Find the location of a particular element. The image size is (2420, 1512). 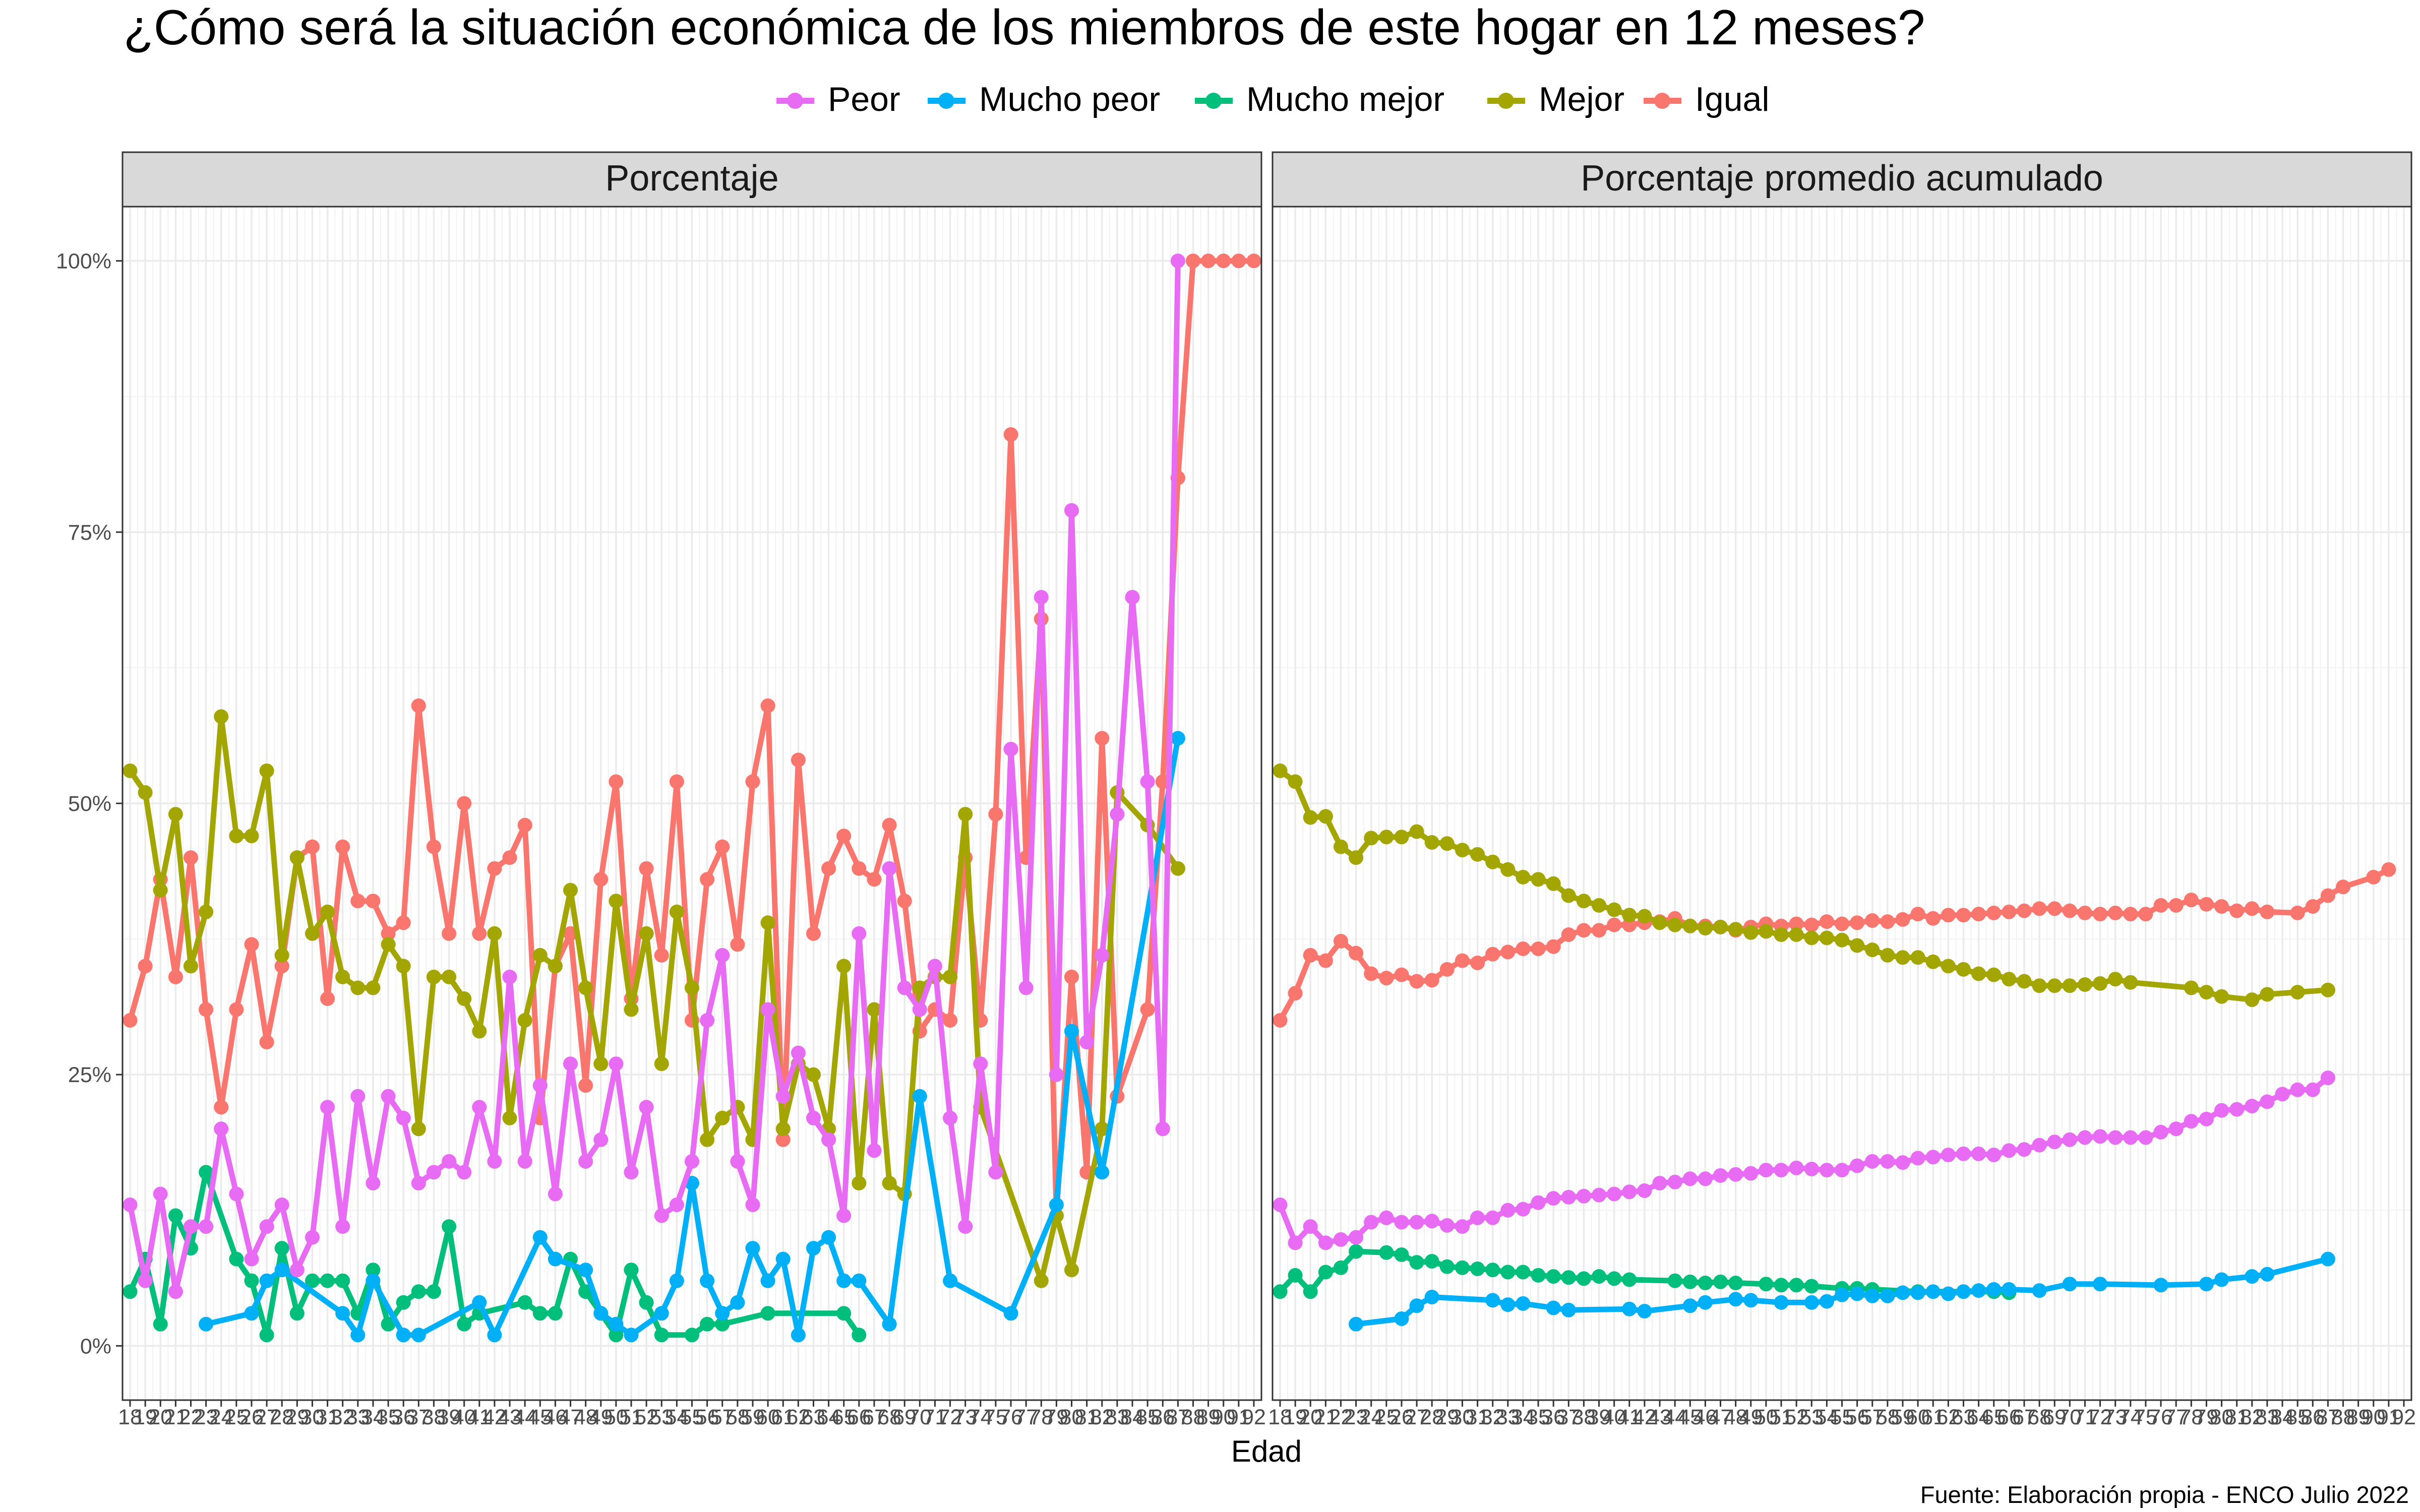

x-tick-label: 77 is located at coordinates (2176, 1417).